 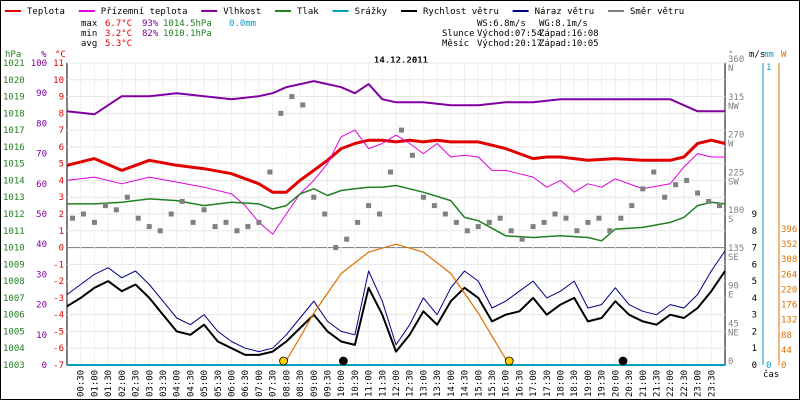 What do you see at coordinates (41, 306) in the screenshot?
I see `humidity-tick-2: 20` at bounding box center [41, 306].